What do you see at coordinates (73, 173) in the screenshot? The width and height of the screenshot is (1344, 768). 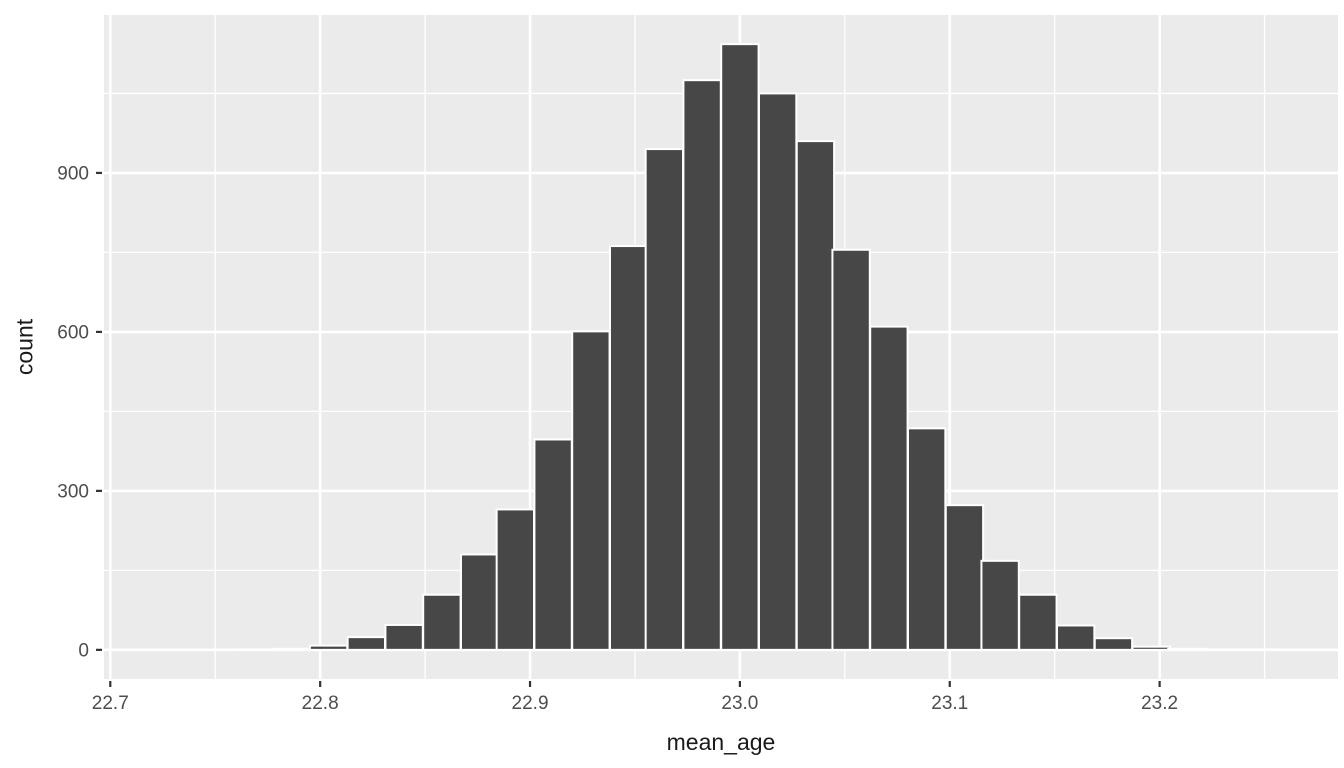 I see `y-tick-label: 900` at bounding box center [73, 173].